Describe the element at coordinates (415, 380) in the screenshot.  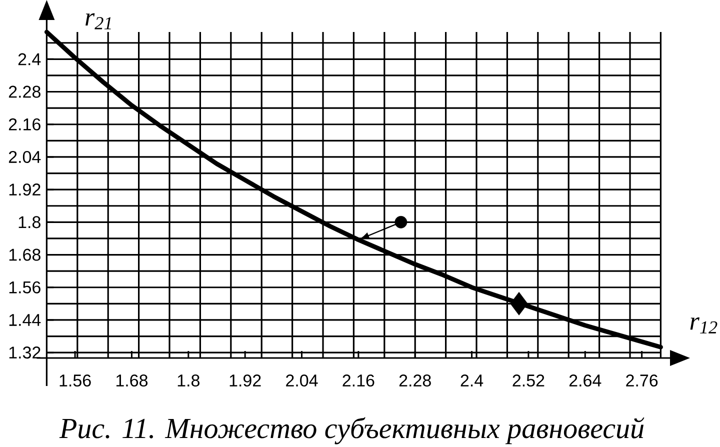
I see `x-tick-label: 2.28` at that location.